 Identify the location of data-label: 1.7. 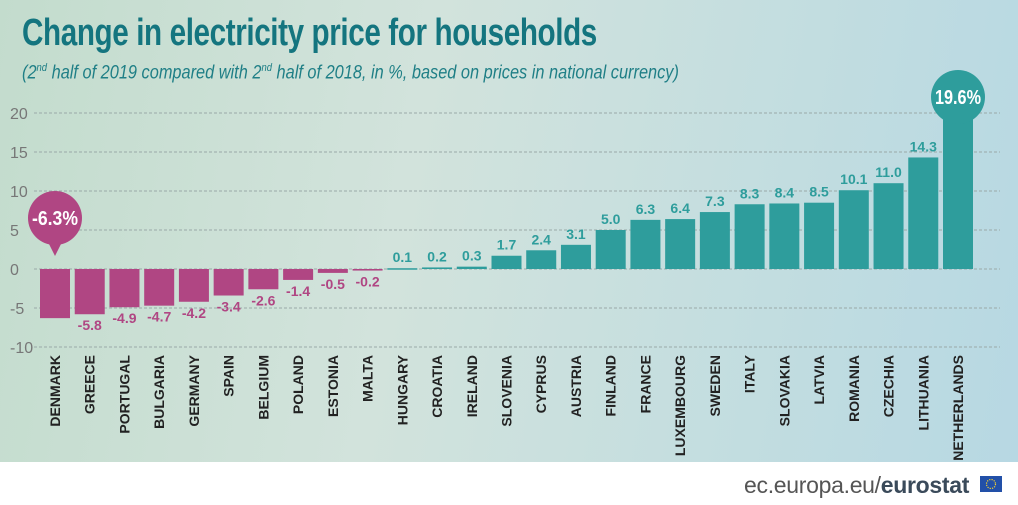
(507, 245).